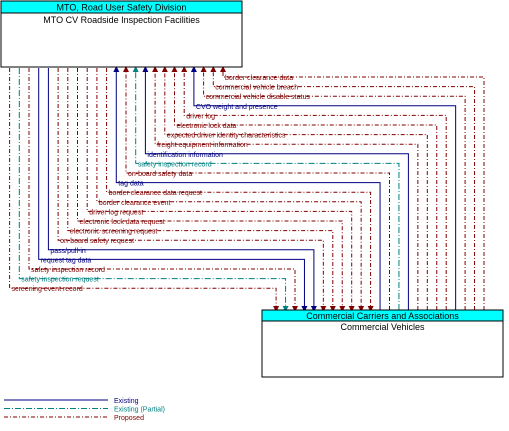  What do you see at coordinates (130, 184) in the screenshot?
I see `flow-label: tag data` at bounding box center [130, 184].